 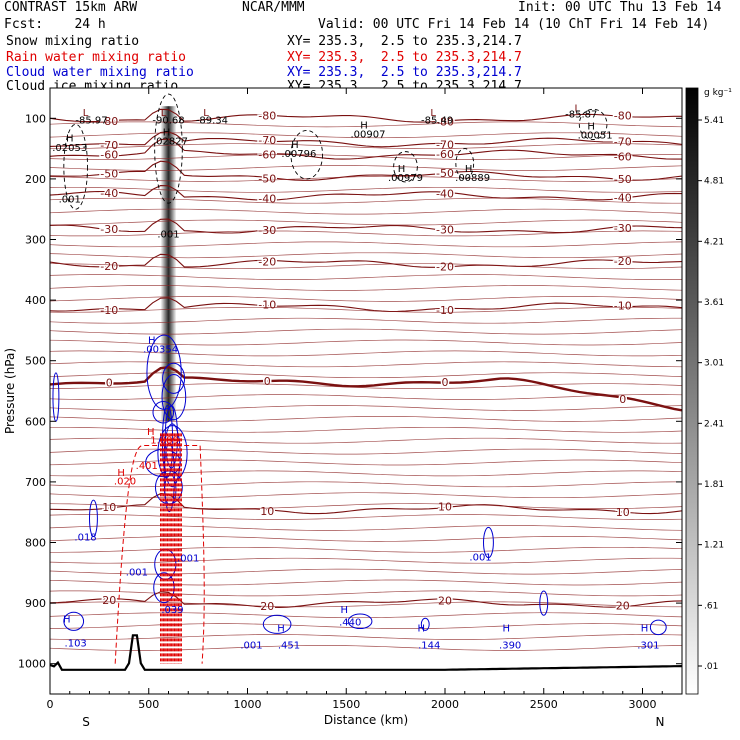 What do you see at coordinates (160, 350) in the screenshot?
I see `value-label: .00354` at bounding box center [160, 350].